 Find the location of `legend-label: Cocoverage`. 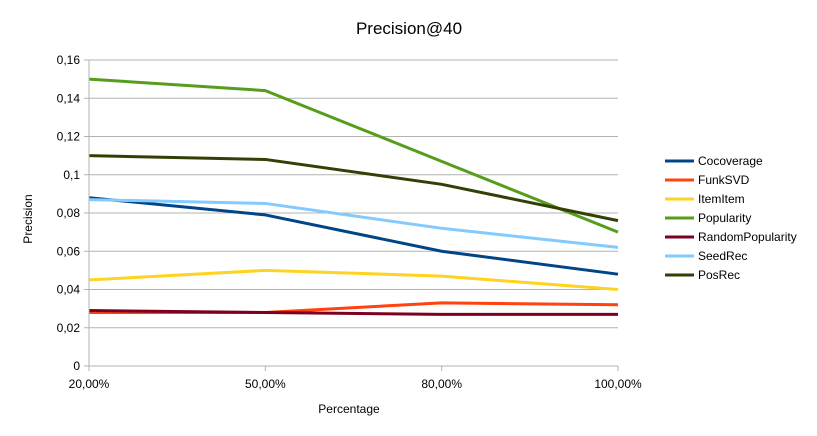

legend-label: Cocoverage is located at coordinates (730, 161).